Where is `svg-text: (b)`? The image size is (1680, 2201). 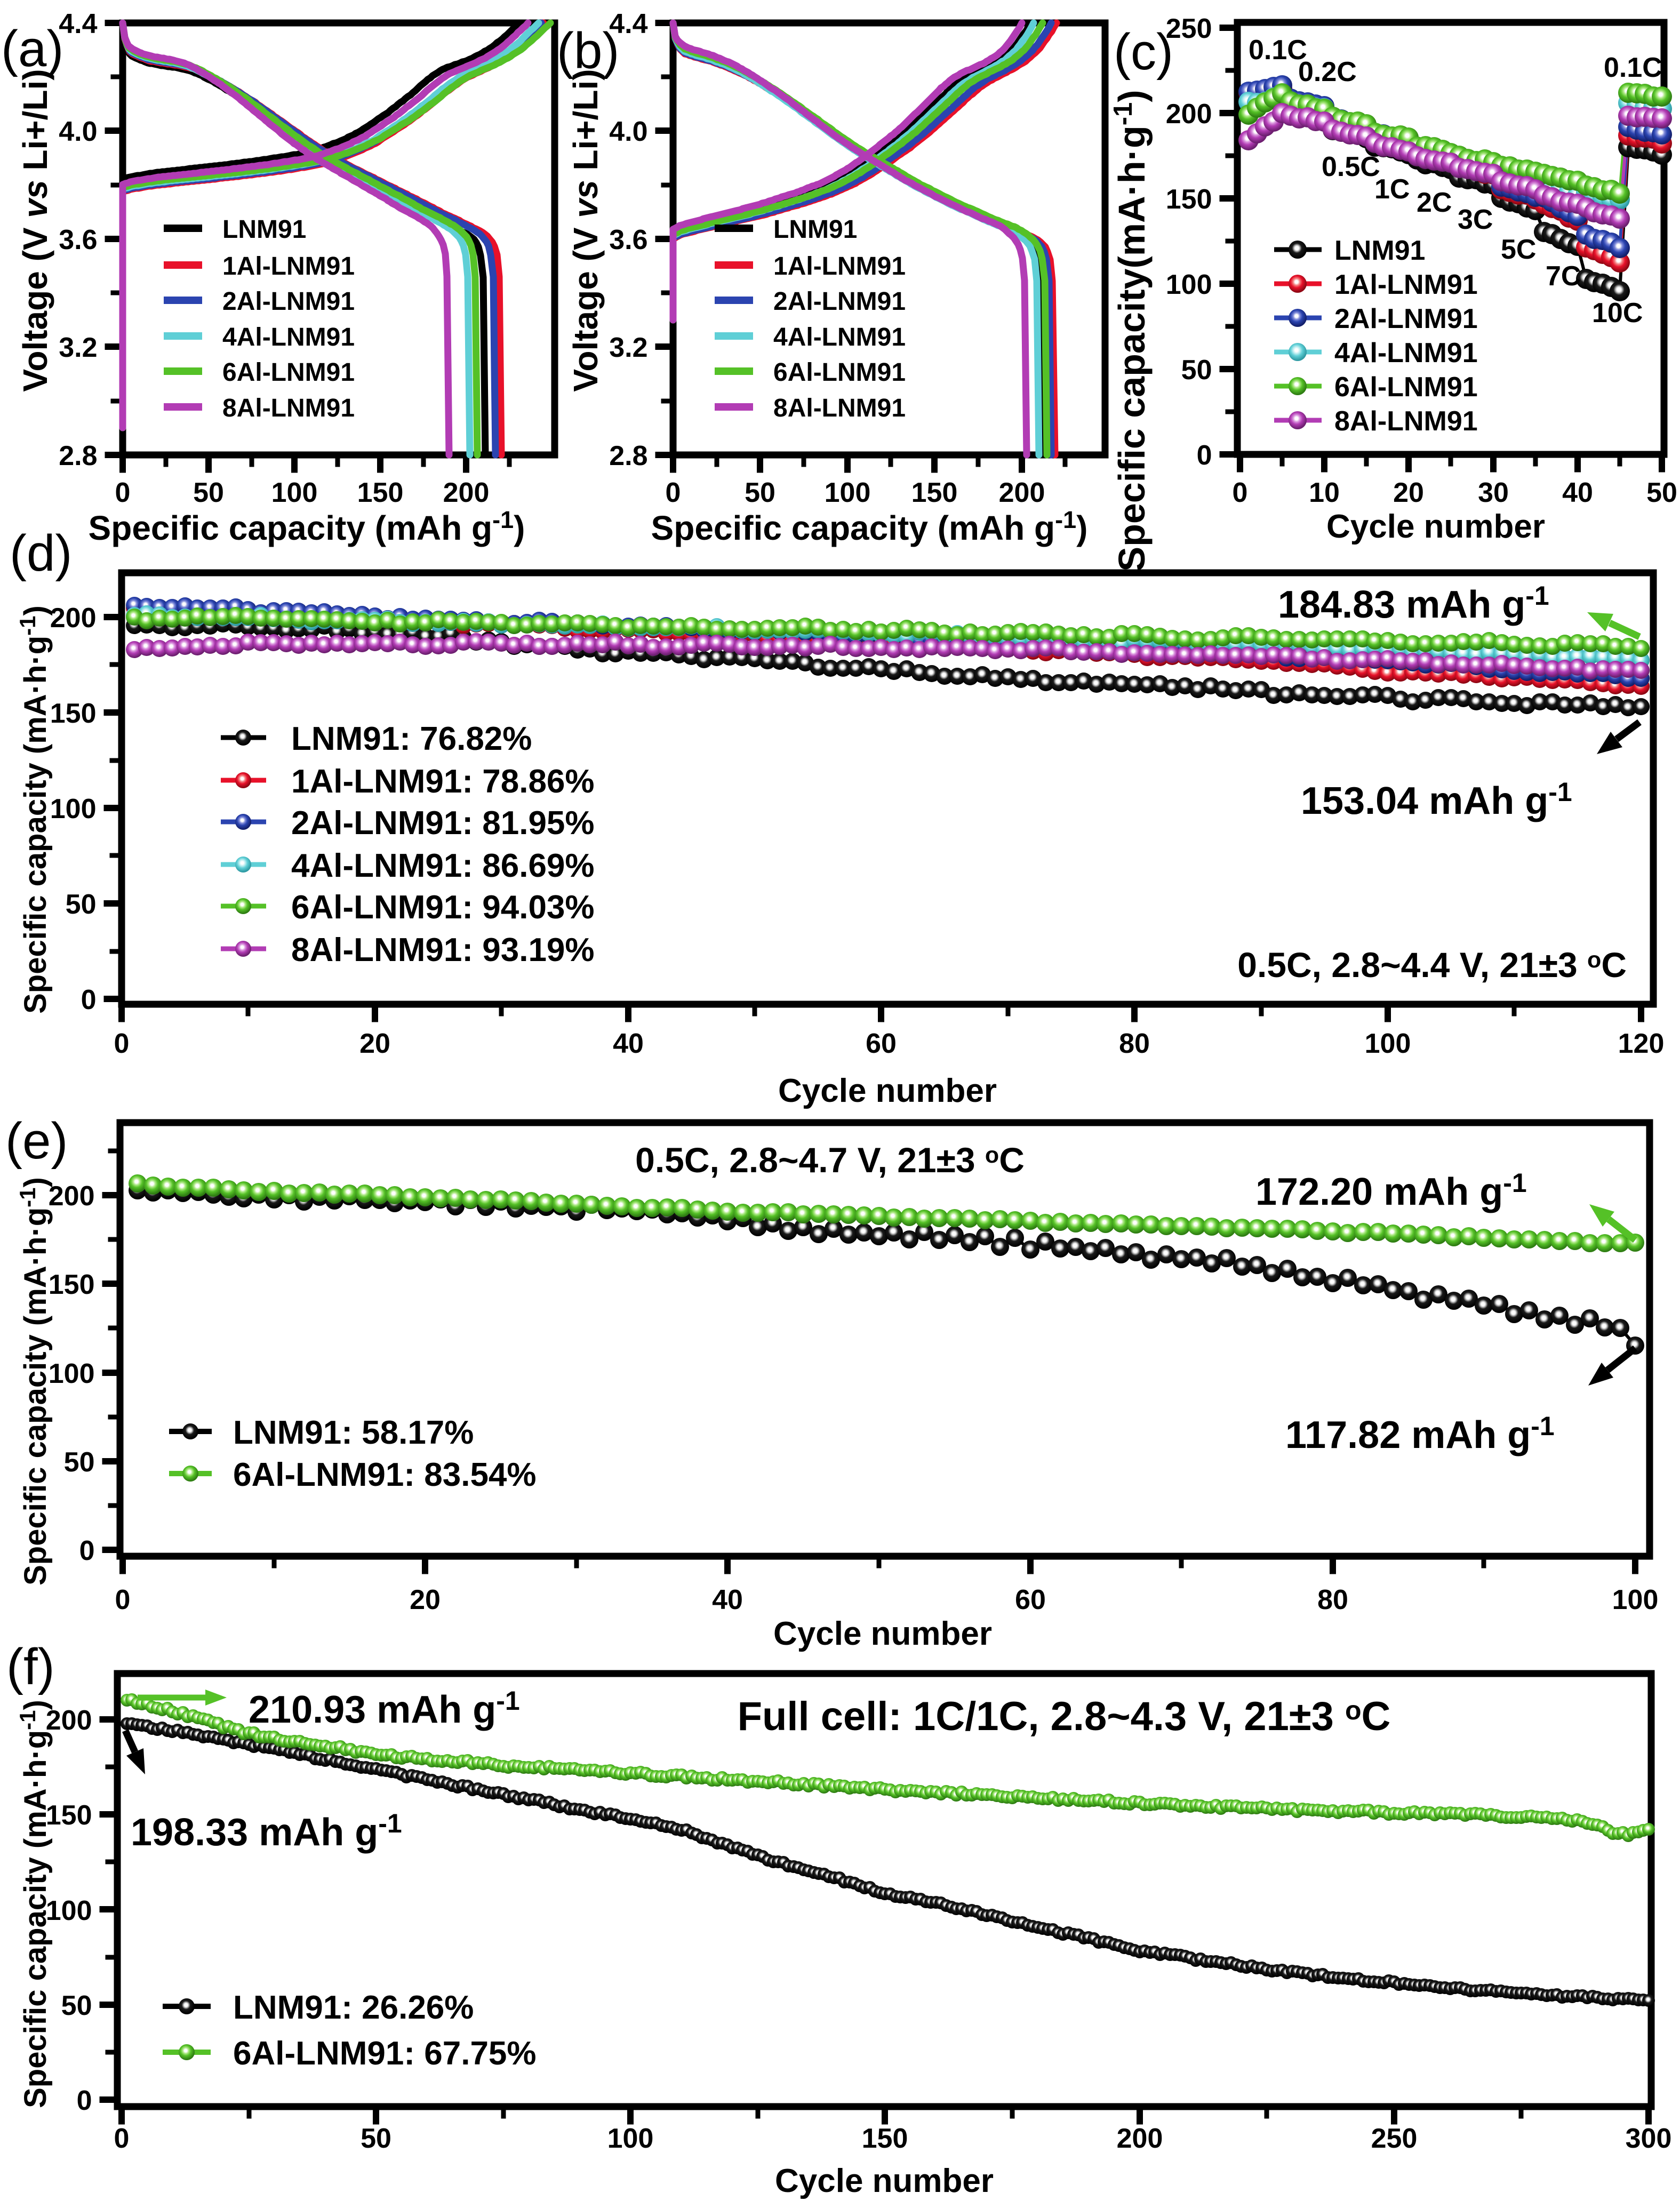 svg-text: (b) is located at coordinates (588, 51).